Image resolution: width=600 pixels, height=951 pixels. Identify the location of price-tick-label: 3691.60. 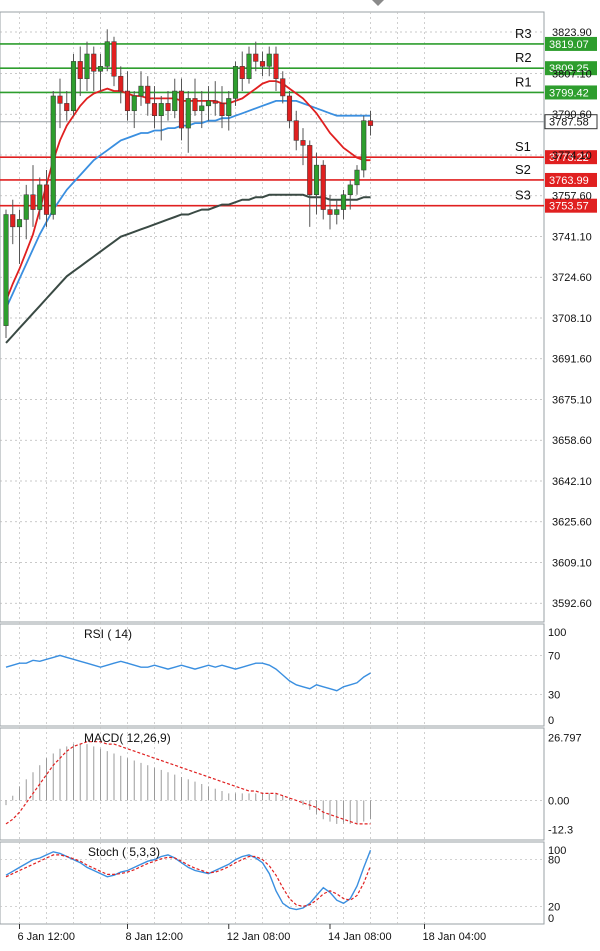
(572, 360).